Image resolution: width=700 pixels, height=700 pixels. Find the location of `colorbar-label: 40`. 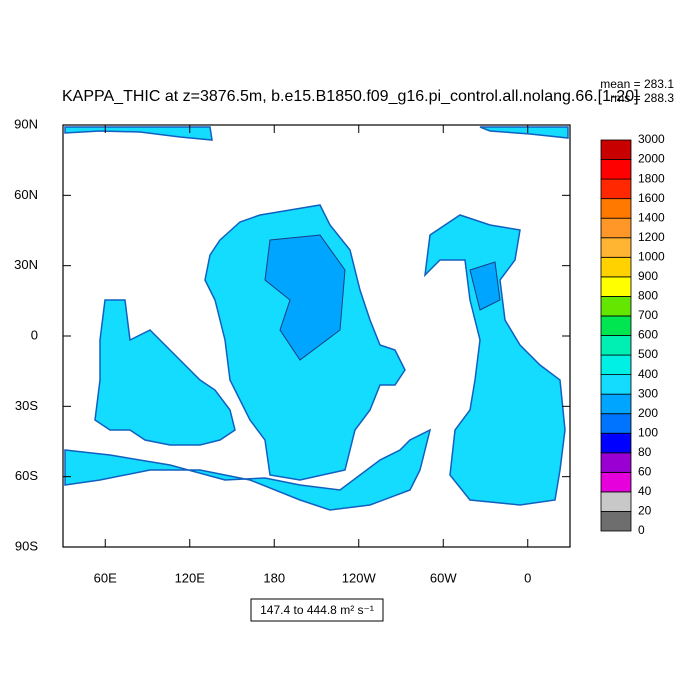

colorbar-label: 40 is located at coordinates (645, 491).